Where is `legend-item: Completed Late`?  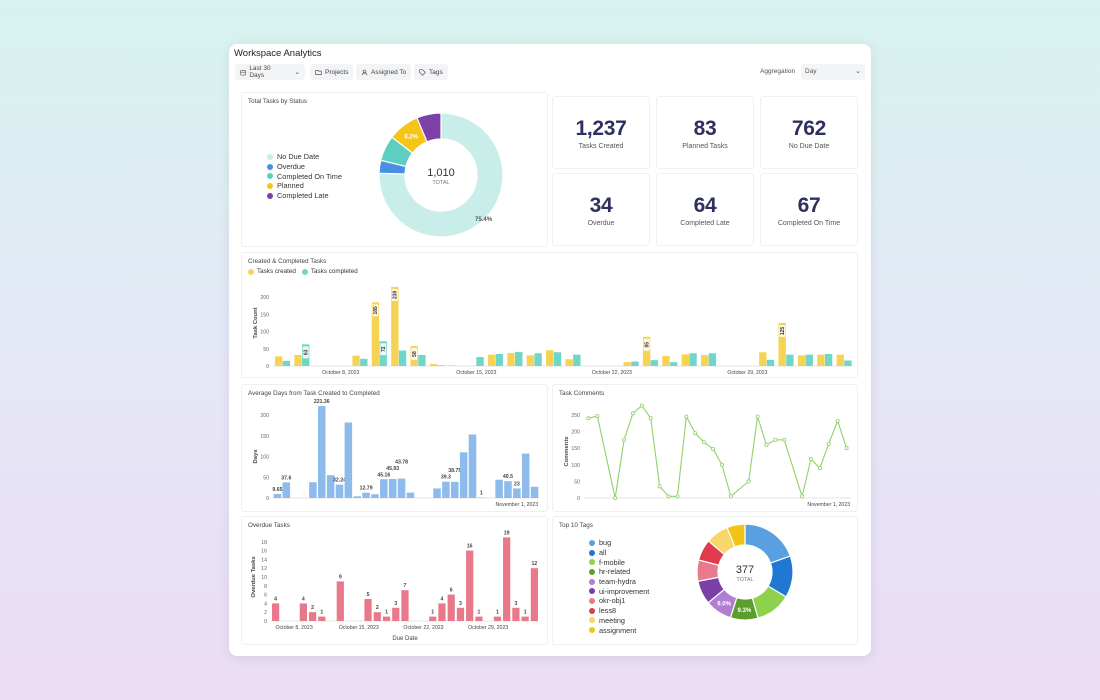 legend-item: Completed Late is located at coordinates (304, 196).